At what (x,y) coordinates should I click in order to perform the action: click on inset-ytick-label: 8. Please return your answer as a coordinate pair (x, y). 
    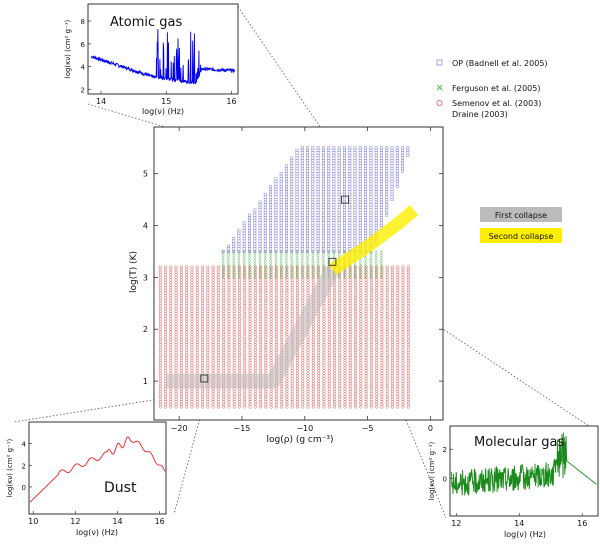
    Looking at the image, I should click on (83, 22).